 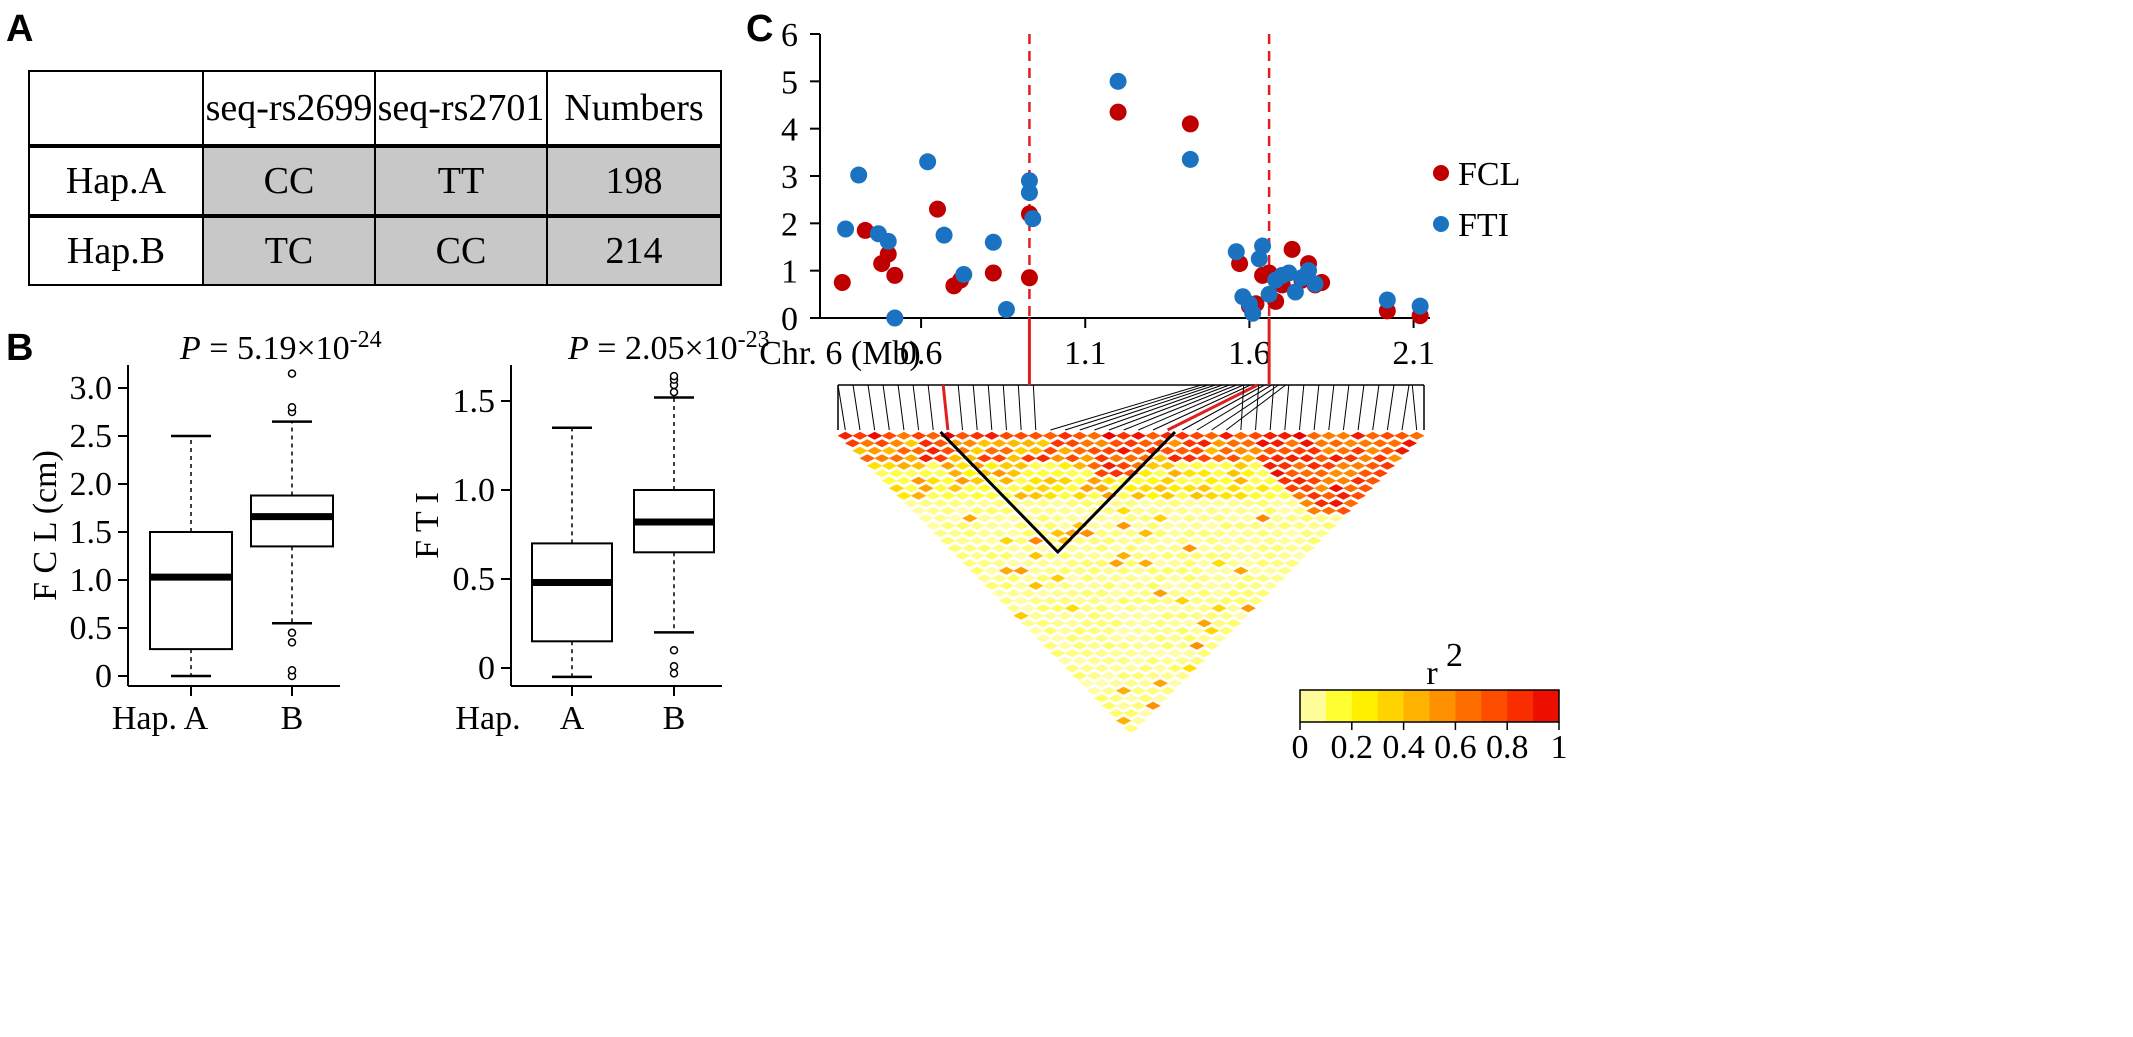 I want to click on haplotype-block-outline, so click(x=1058, y=492).